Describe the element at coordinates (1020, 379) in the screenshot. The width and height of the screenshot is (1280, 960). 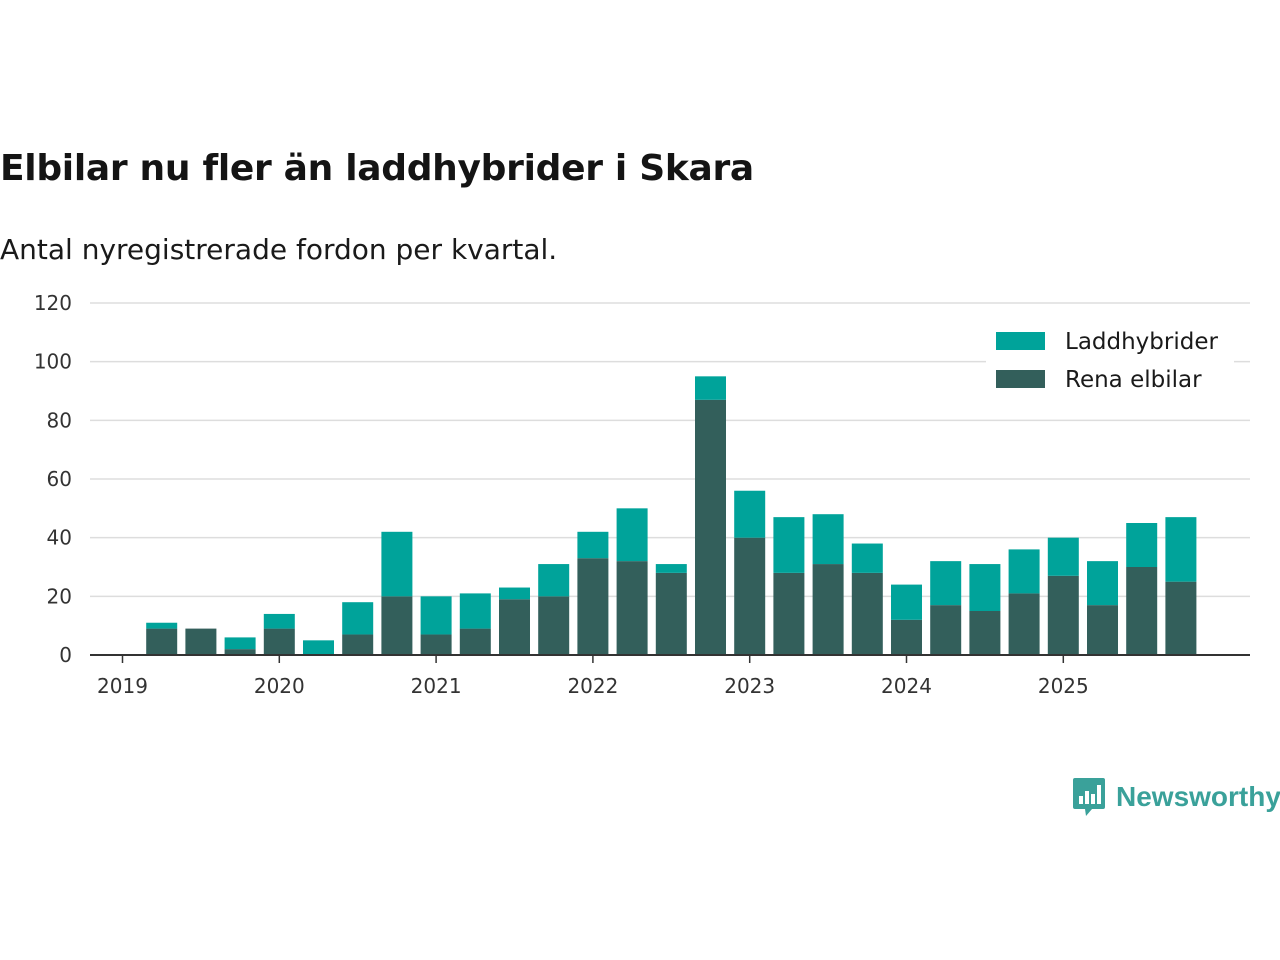
I see `legend-swatch-rena-elbilar` at that location.